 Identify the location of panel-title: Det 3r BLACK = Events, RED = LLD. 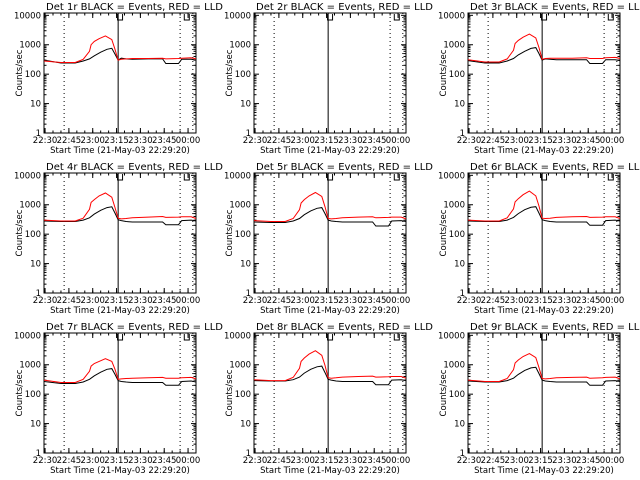
(555, 7).